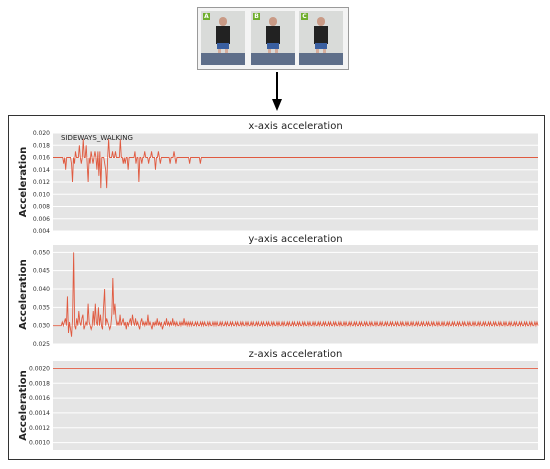 This screenshot has height=469, width=550. What do you see at coordinates (295, 126) in the screenshot?
I see `chart-title: x-axis acceleration` at bounding box center [295, 126].